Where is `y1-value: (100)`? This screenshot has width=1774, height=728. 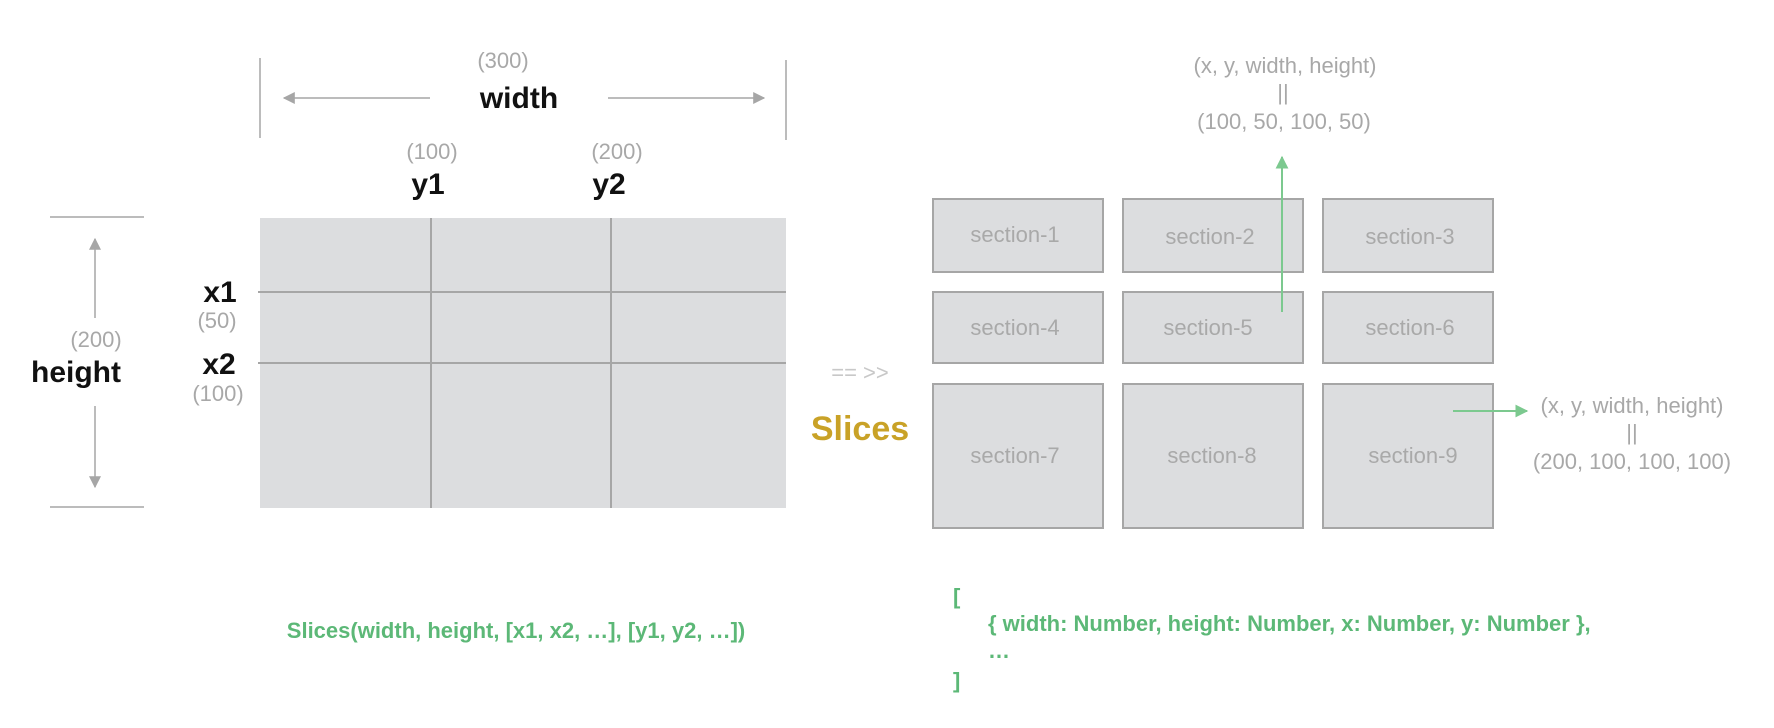 y1-value: (100) is located at coordinates (431, 151).